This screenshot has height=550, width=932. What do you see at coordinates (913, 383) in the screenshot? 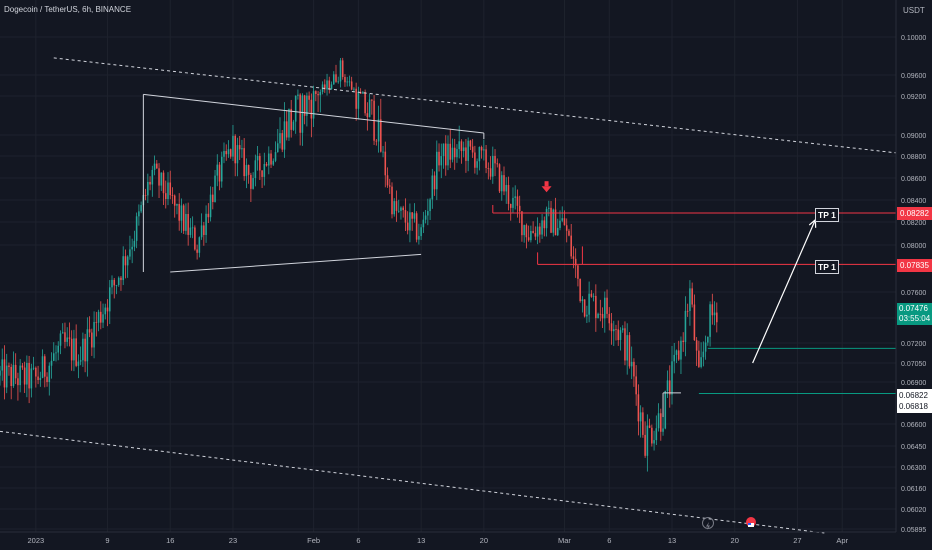
I see `price-tick-13: 0.06900` at bounding box center [913, 383].